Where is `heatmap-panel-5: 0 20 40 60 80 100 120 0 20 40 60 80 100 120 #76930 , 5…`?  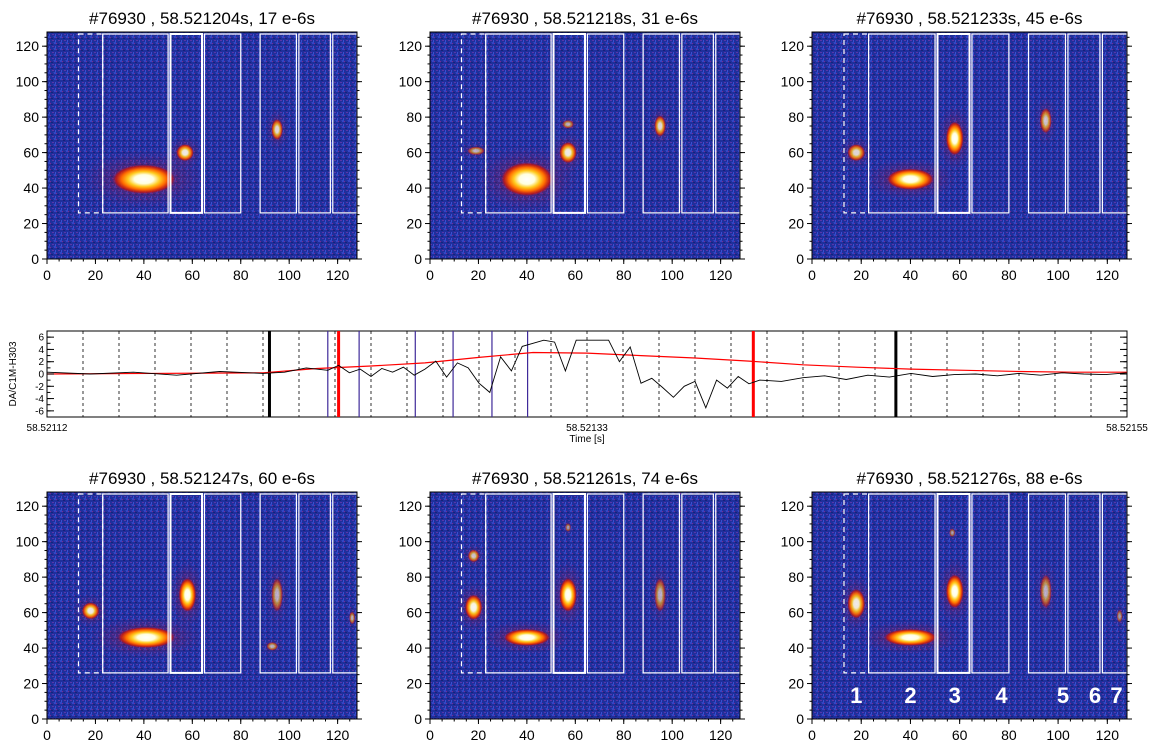
heatmap-panel-5: 0 20 40 60 80 100 120 0 20 40 60 80 100 120 #76930 , 5… is located at coordinates (572, 606).